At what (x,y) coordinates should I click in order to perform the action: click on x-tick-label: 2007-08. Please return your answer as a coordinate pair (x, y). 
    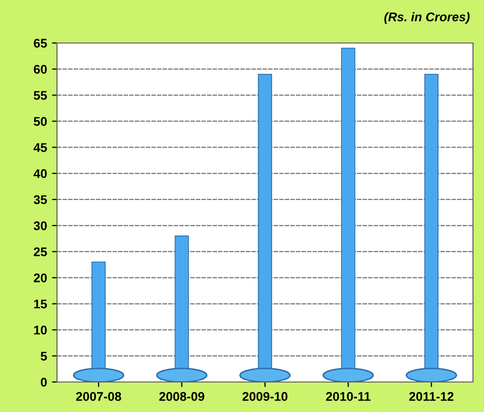
    Looking at the image, I should click on (99, 396).